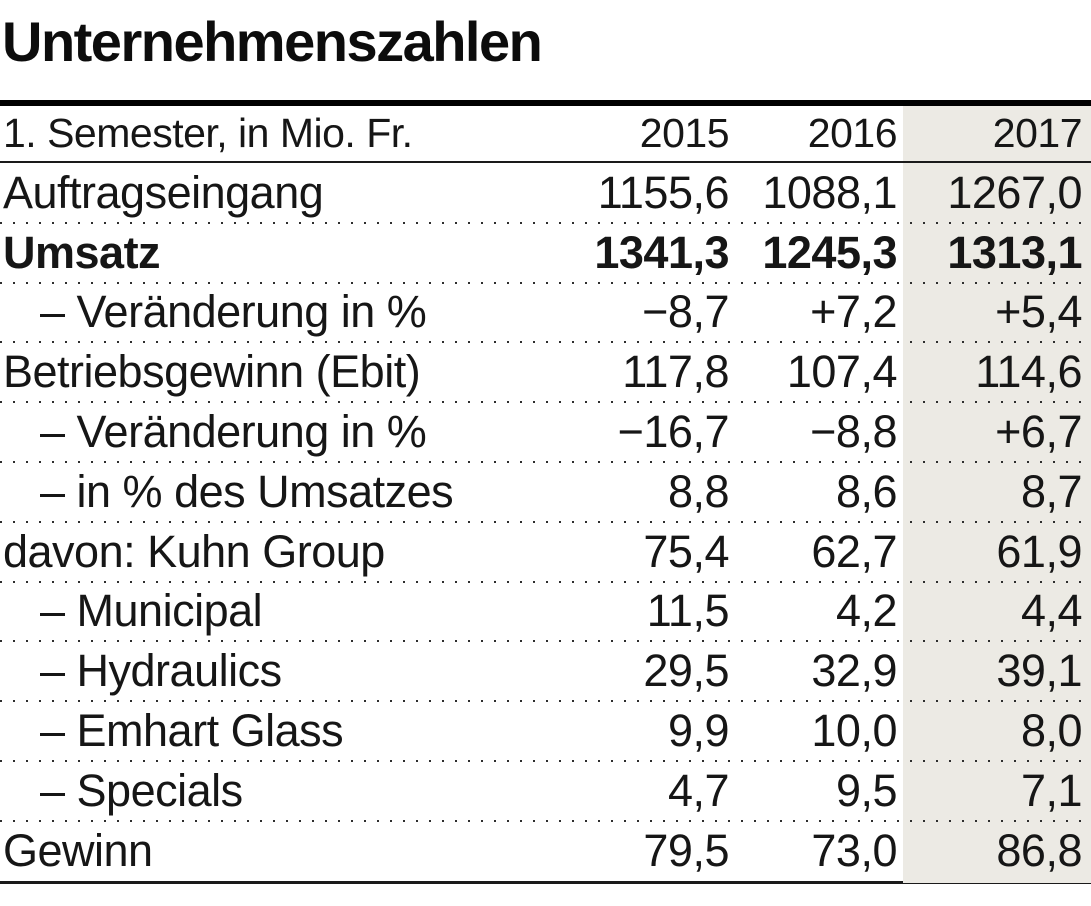 This screenshot has width=1091, height=906. Describe the element at coordinates (194, 551) in the screenshot. I see `row-label: davon: Kuhn Group` at that location.